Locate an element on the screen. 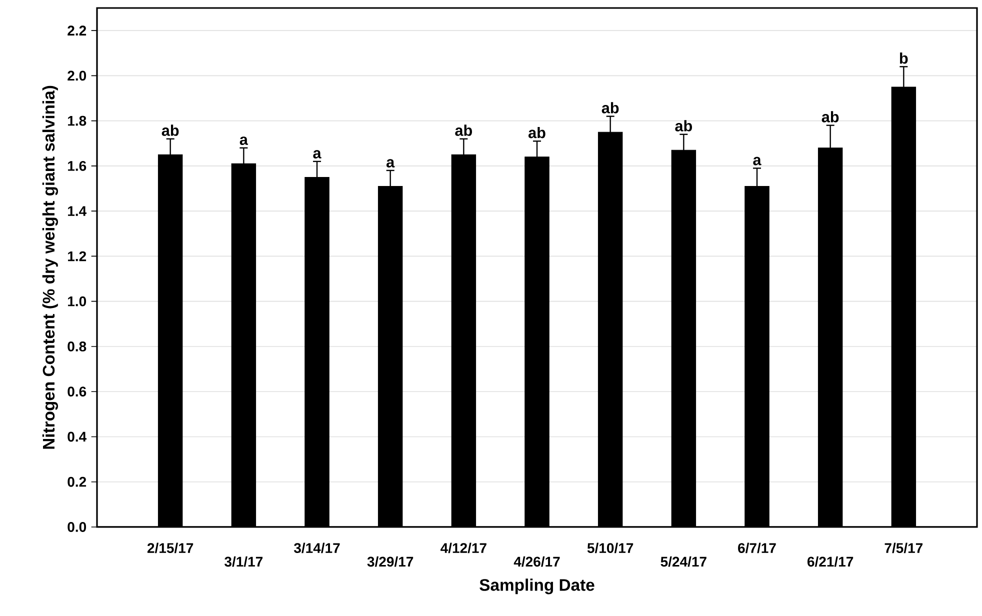  y-tick-label: 0.0 is located at coordinates (77, 527).